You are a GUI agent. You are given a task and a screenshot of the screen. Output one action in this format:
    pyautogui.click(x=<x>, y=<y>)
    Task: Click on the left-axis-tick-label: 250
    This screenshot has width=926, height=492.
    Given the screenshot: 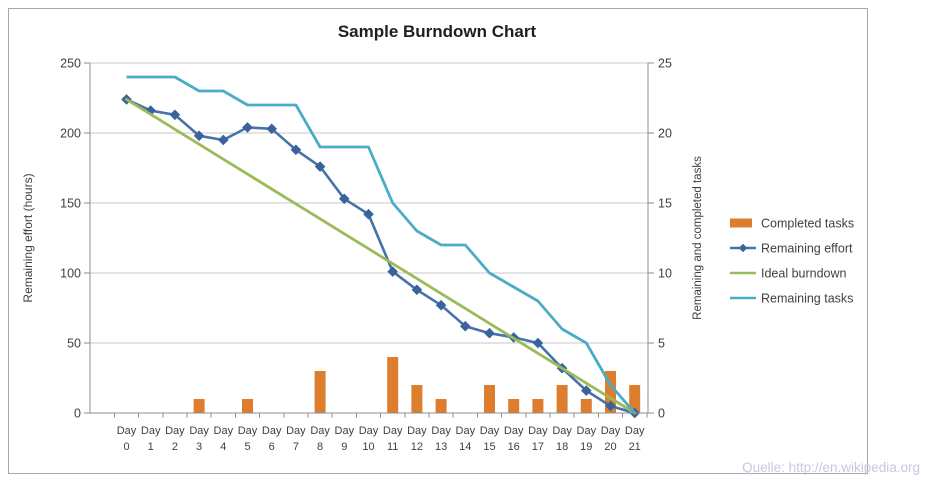 What is the action you would take?
    pyautogui.click(x=70, y=64)
    